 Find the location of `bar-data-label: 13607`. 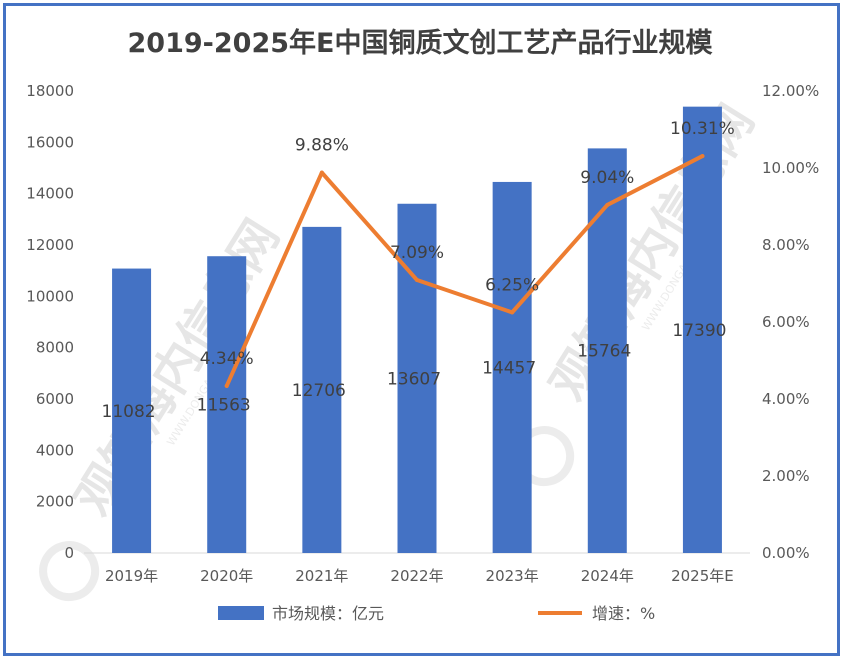

bar-data-label: 13607 is located at coordinates (414, 379).